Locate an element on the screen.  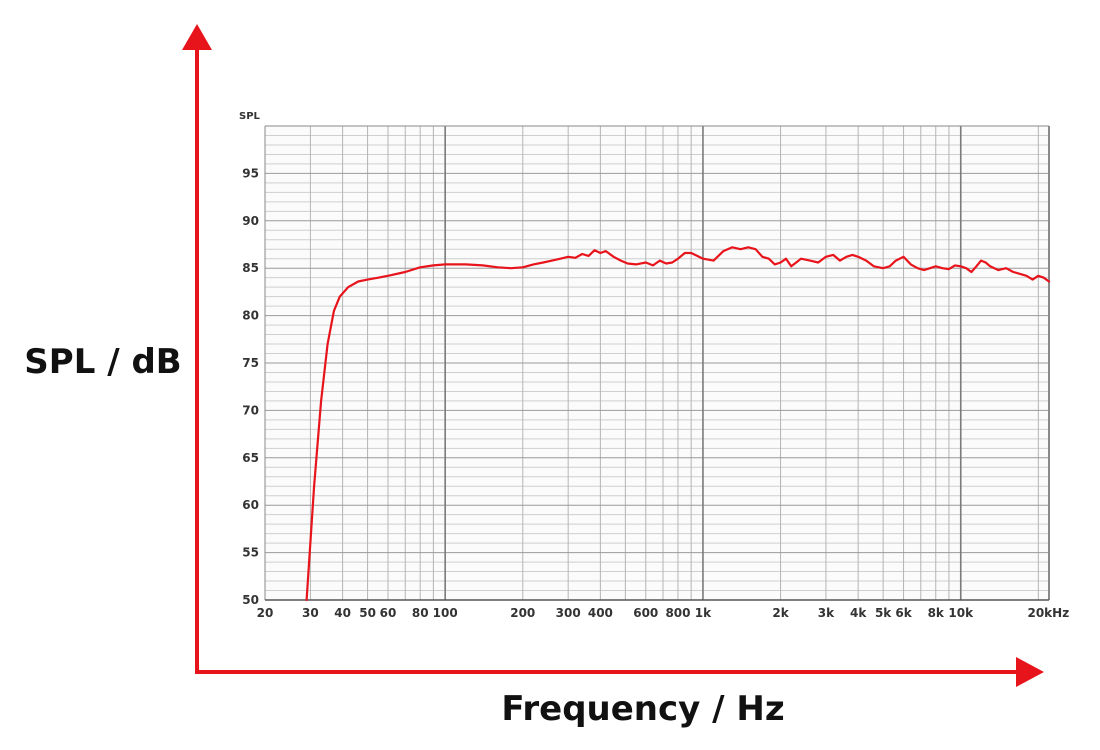
x-tick-label: 4k is located at coordinates (858, 613).